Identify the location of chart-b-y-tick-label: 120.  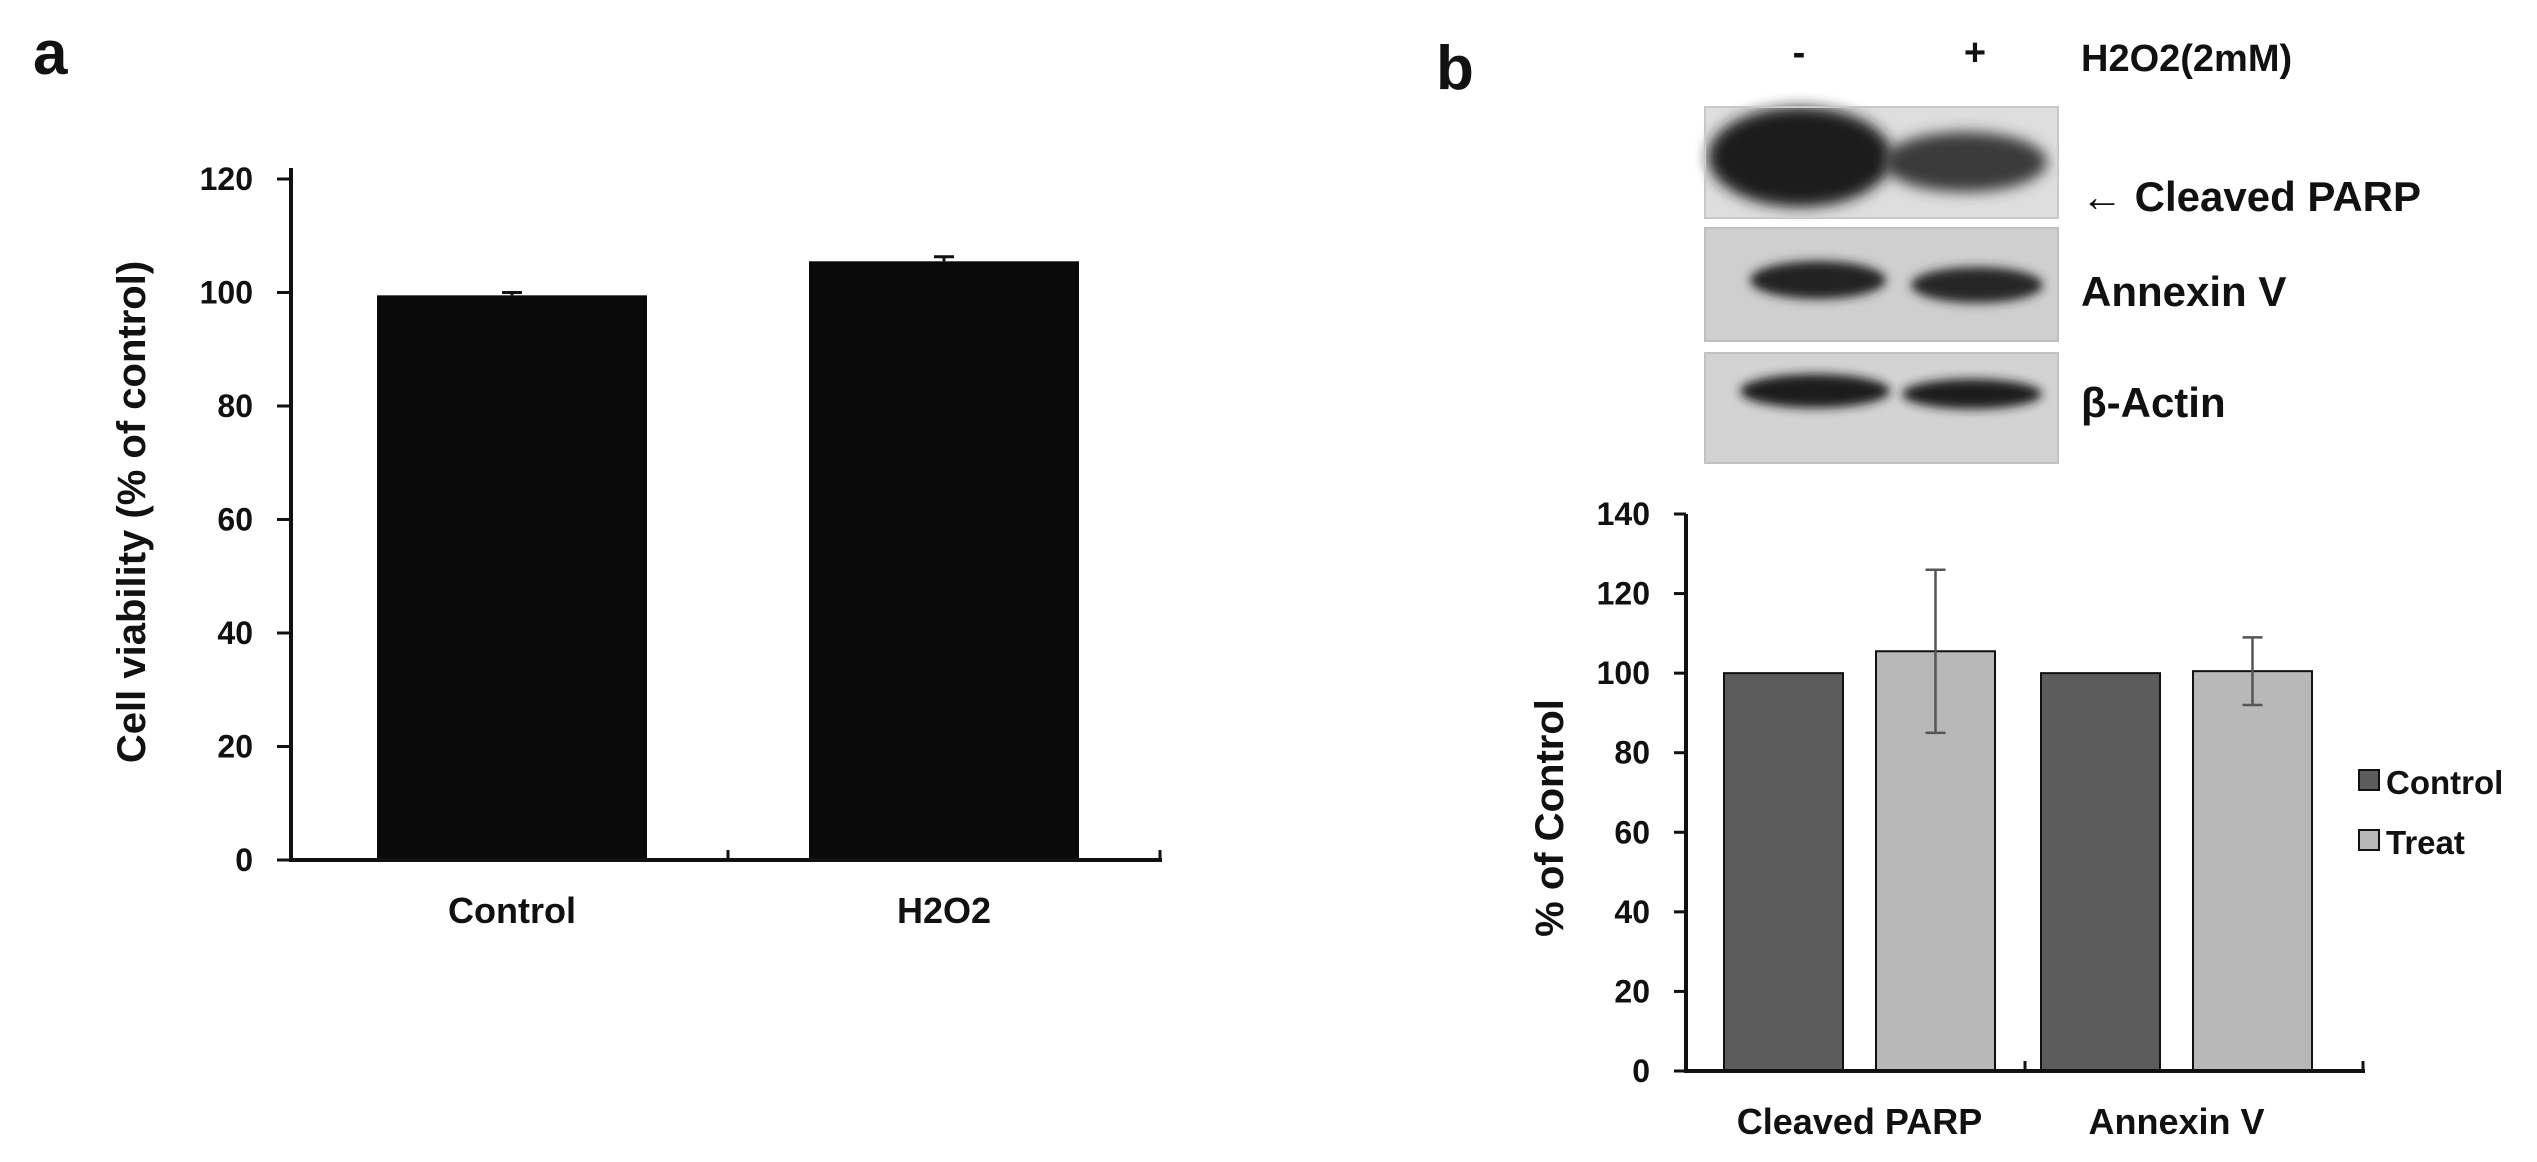
(1623, 594).